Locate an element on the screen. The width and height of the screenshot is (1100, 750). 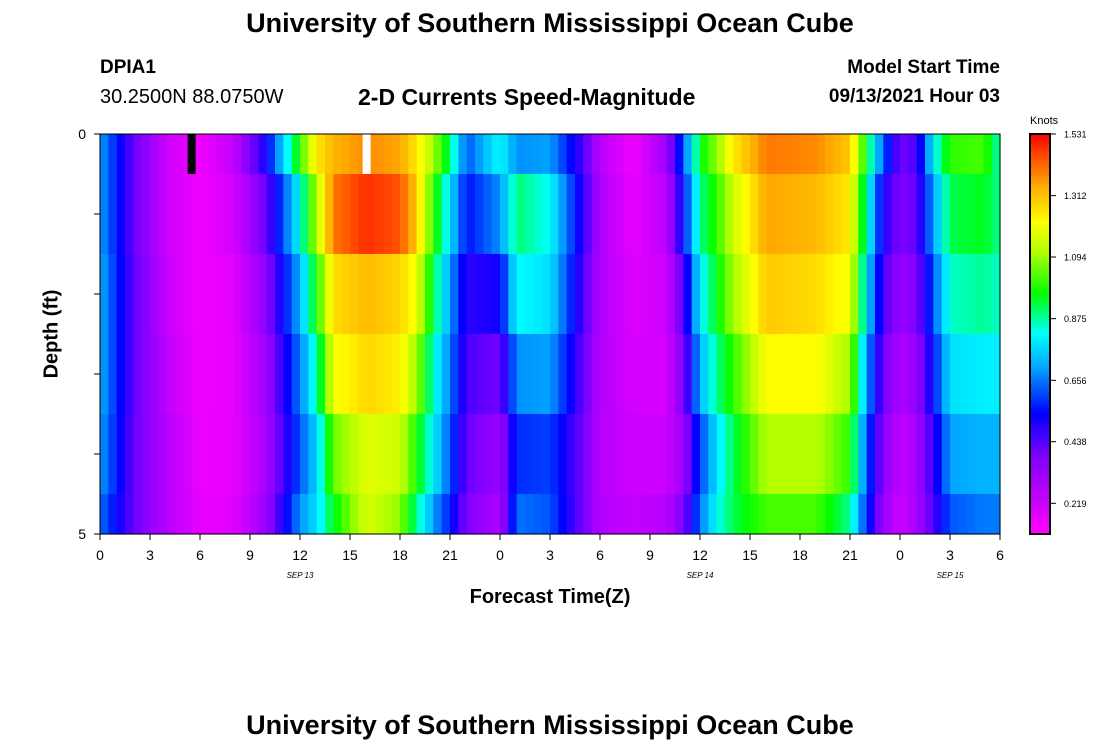
station-coords: 30.2500N 88.0750W is located at coordinates (192, 97).